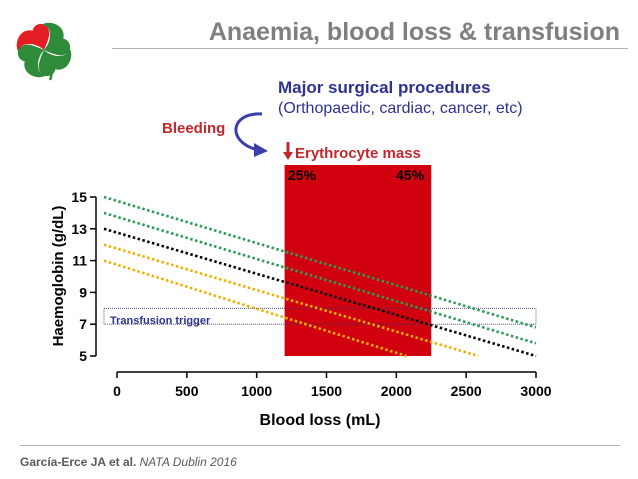  I want to click on x-tick-label-500: 500, so click(187, 391).